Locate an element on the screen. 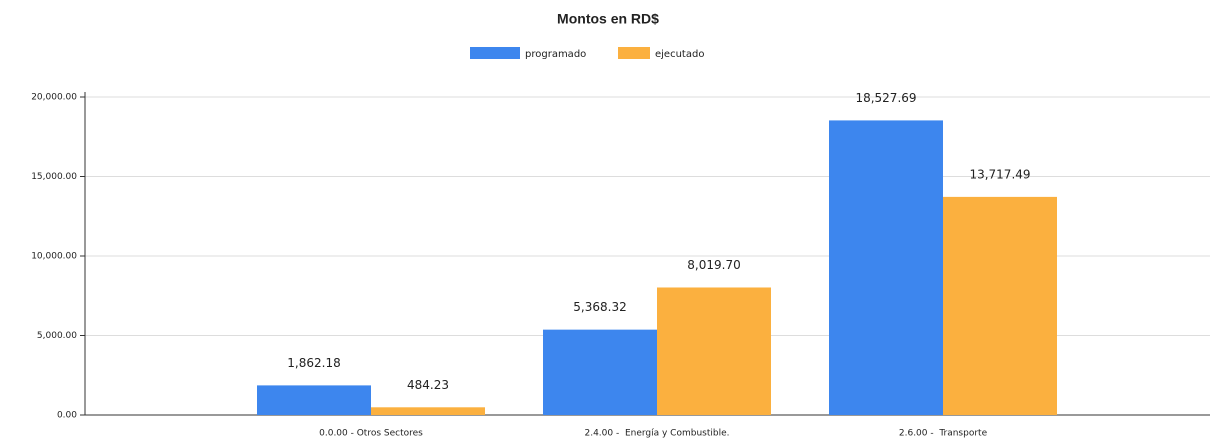 The width and height of the screenshot is (1217, 440). x-tick-label: 0.0.00 - Otros Sectores is located at coordinates (371, 434).